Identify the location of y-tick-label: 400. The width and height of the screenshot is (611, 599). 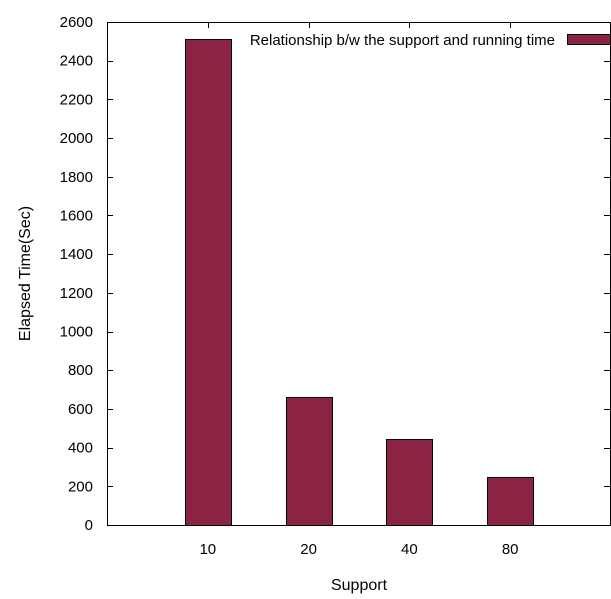
(80, 448).